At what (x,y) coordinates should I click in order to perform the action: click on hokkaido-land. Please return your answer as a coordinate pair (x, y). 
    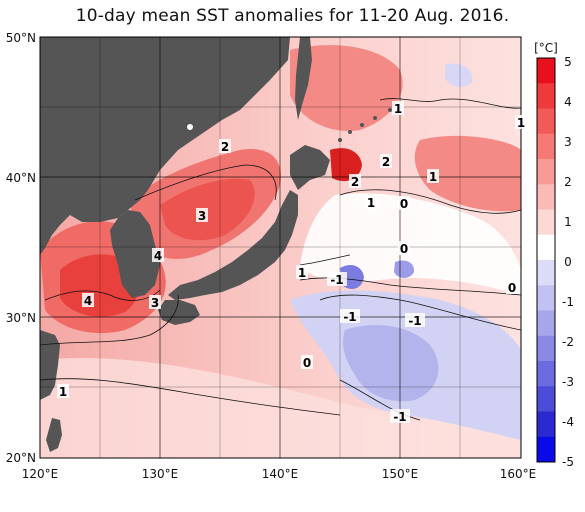
    Looking at the image, I should click on (310, 167).